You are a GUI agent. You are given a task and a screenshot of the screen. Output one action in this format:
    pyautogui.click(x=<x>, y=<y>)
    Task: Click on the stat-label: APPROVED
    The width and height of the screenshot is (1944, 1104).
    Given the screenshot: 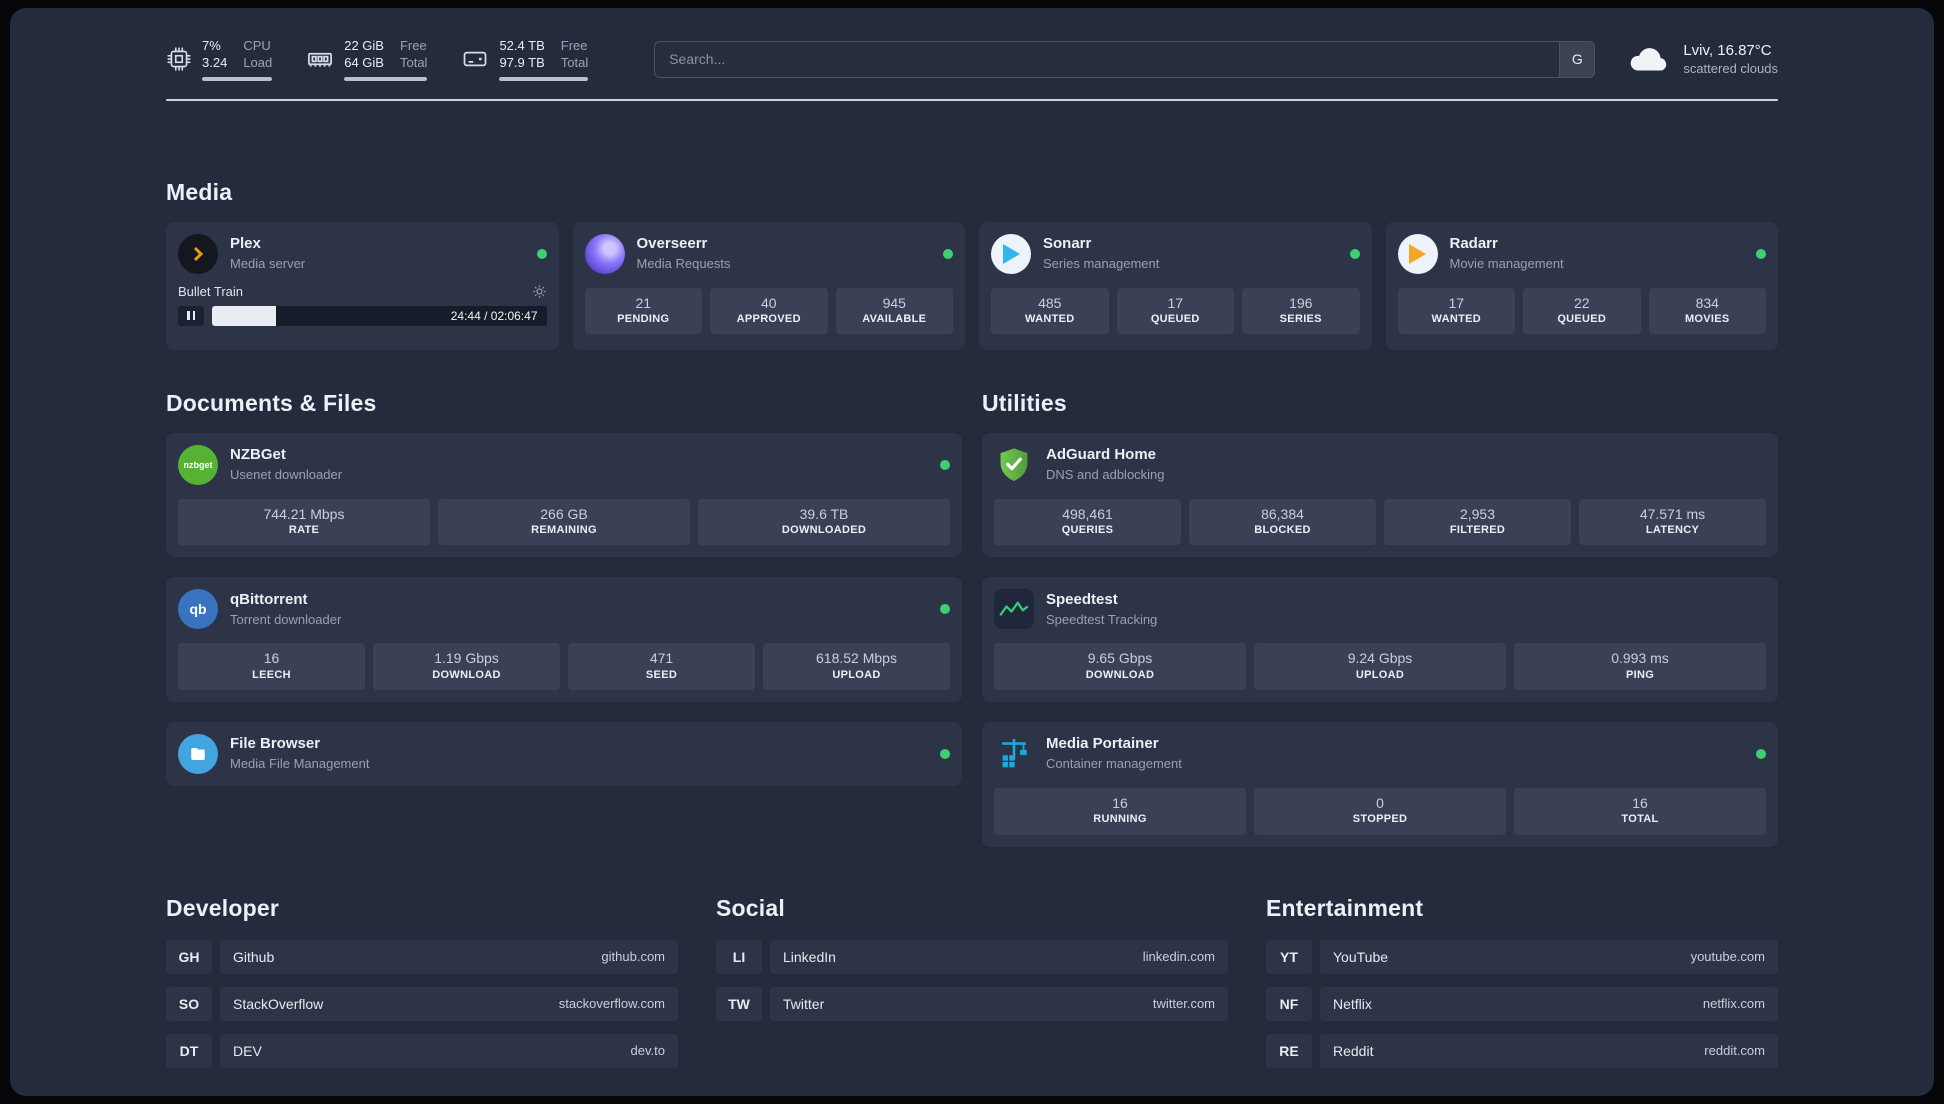 What is the action you would take?
    pyautogui.click(x=768, y=318)
    